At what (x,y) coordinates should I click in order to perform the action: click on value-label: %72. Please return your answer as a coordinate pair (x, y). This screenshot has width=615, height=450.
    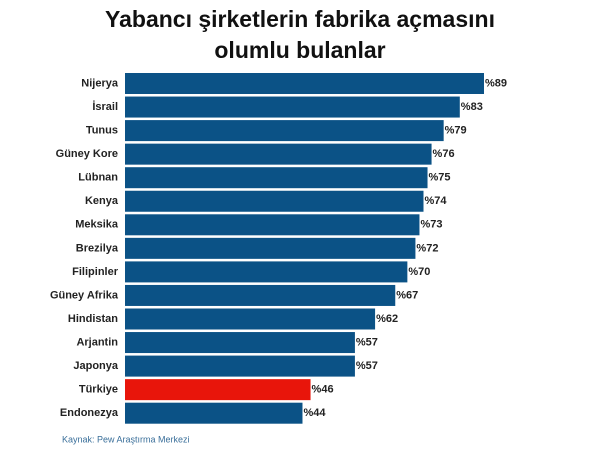
    Looking at the image, I should click on (427, 248).